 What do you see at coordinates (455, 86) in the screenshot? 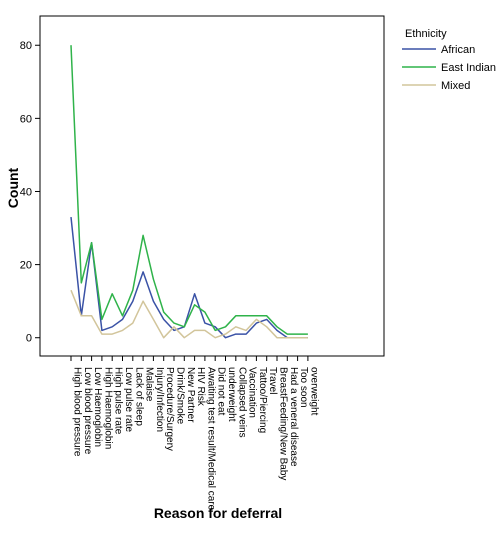
I see `legend-label-mixed: Mixed` at bounding box center [455, 86].